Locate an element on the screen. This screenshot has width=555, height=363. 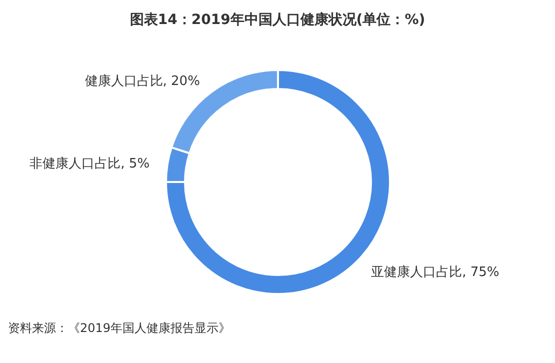
data-label: , 20% is located at coordinates (181, 82).